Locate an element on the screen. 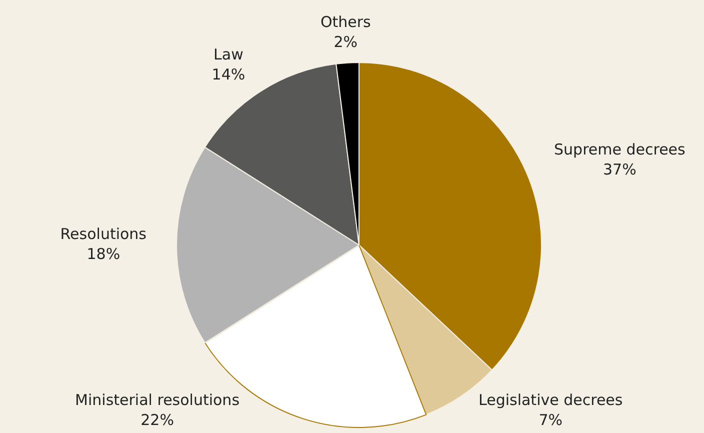  slice-label: Legislative decrees is located at coordinates (550, 399).